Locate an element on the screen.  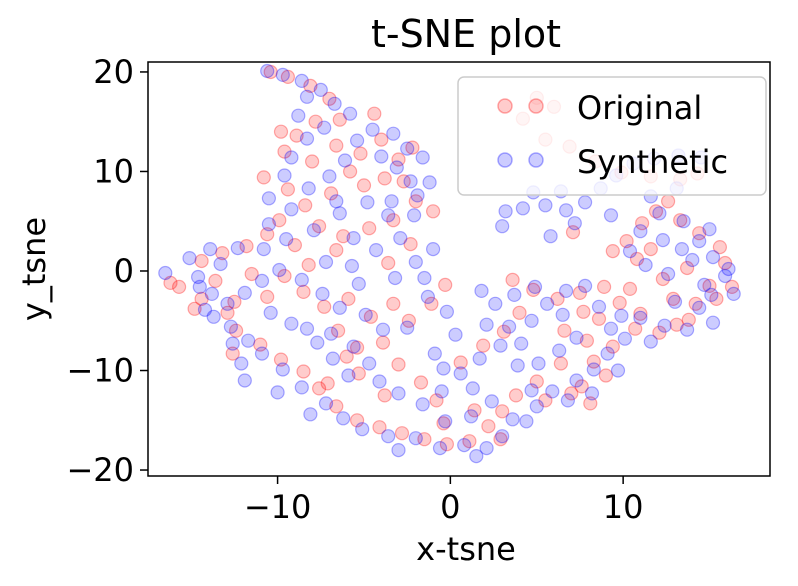
y-tick-label-4: 20 is located at coordinates (113, 72).